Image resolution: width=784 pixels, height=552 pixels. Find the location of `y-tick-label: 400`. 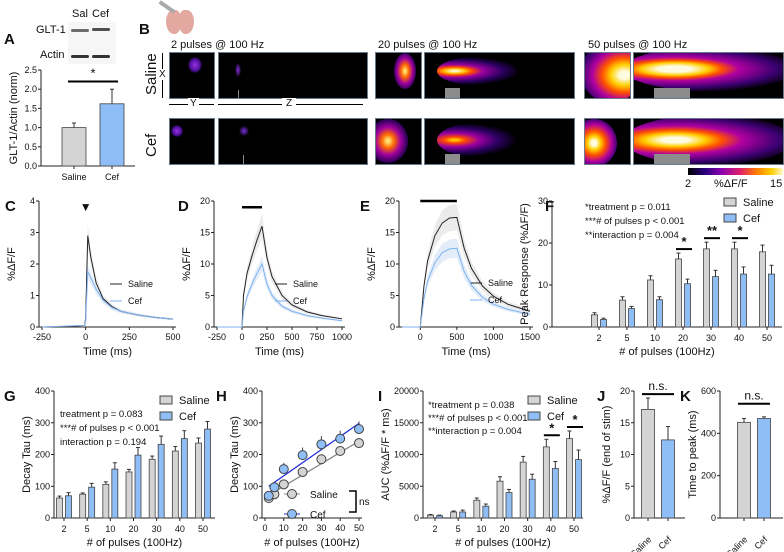

y-tick-label: 400 is located at coordinates (250, 391).